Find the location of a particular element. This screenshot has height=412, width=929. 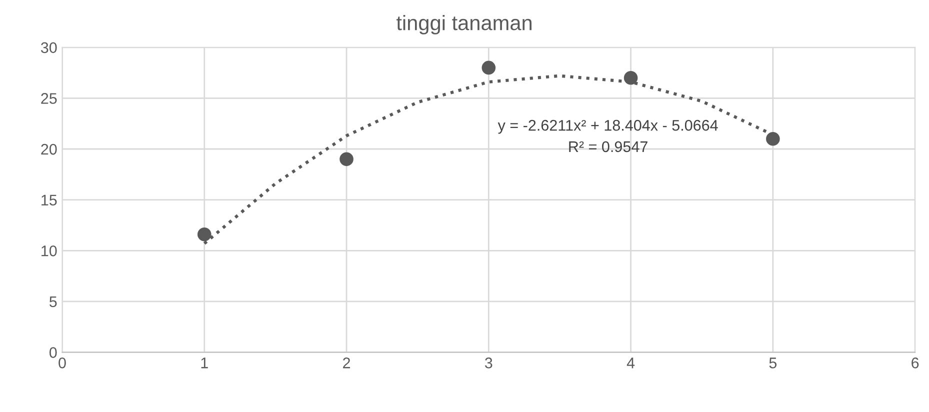

y-tick-label: 25 is located at coordinates (49, 98).